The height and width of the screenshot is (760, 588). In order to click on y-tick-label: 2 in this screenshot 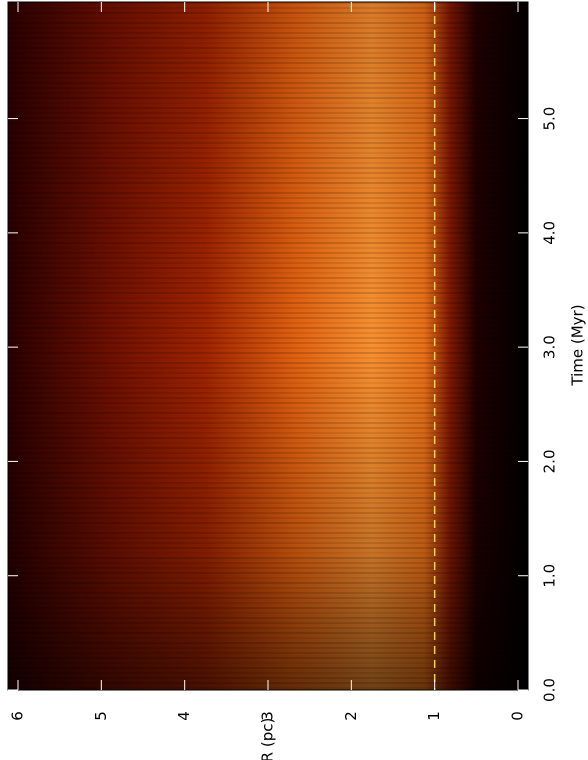, I will do `click(351, 716)`.